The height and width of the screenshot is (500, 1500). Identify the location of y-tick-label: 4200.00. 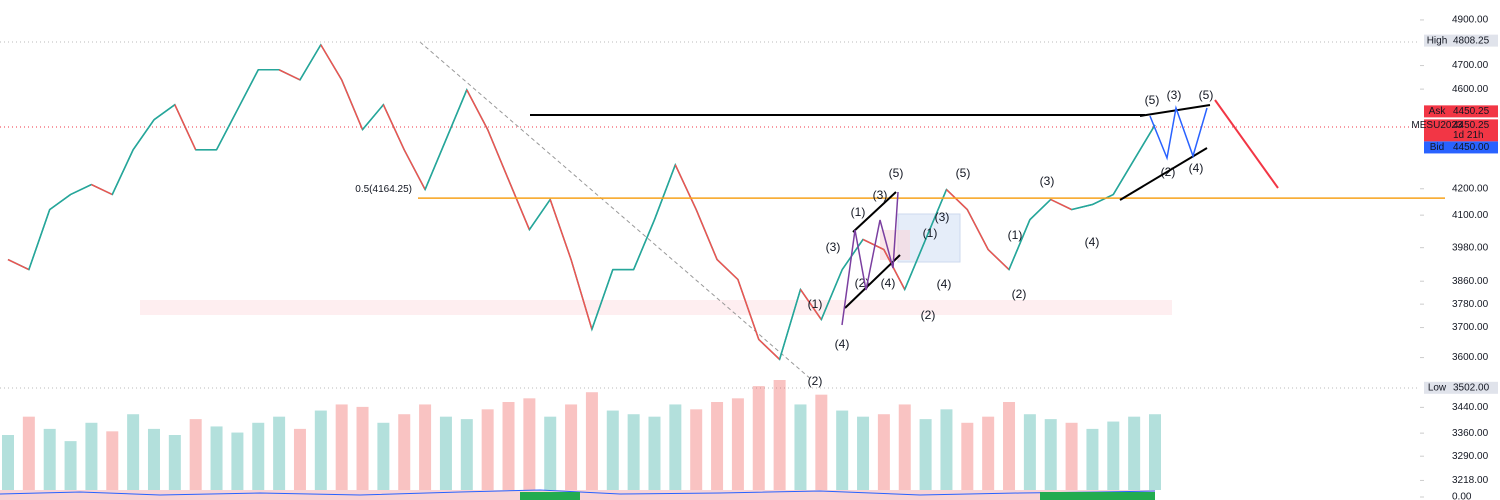
(1470, 188).